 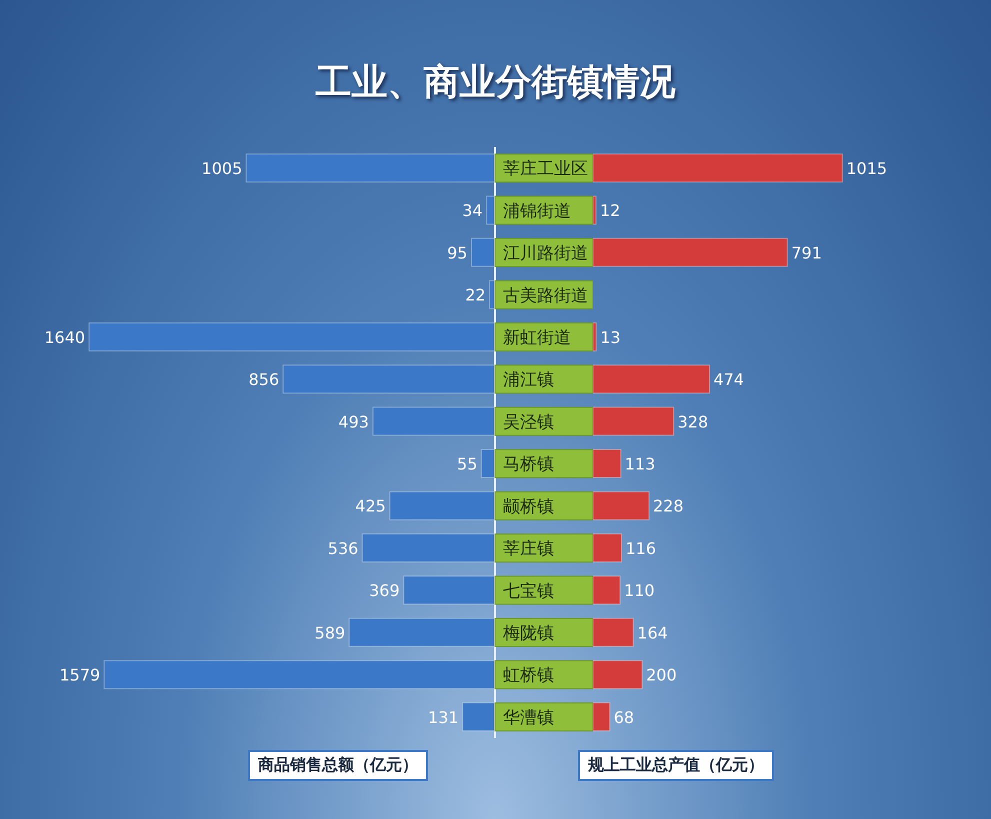 I want to click on data-label: 200, so click(x=661, y=675).